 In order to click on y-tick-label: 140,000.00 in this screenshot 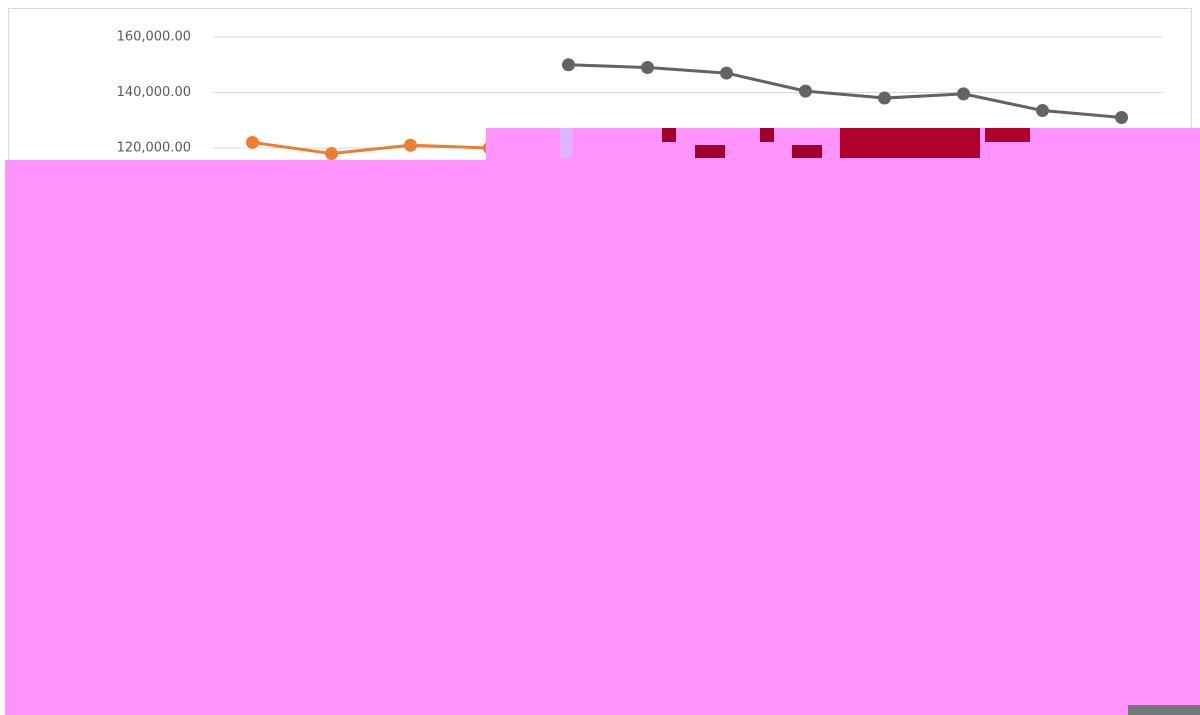, I will do `click(154, 92)`.